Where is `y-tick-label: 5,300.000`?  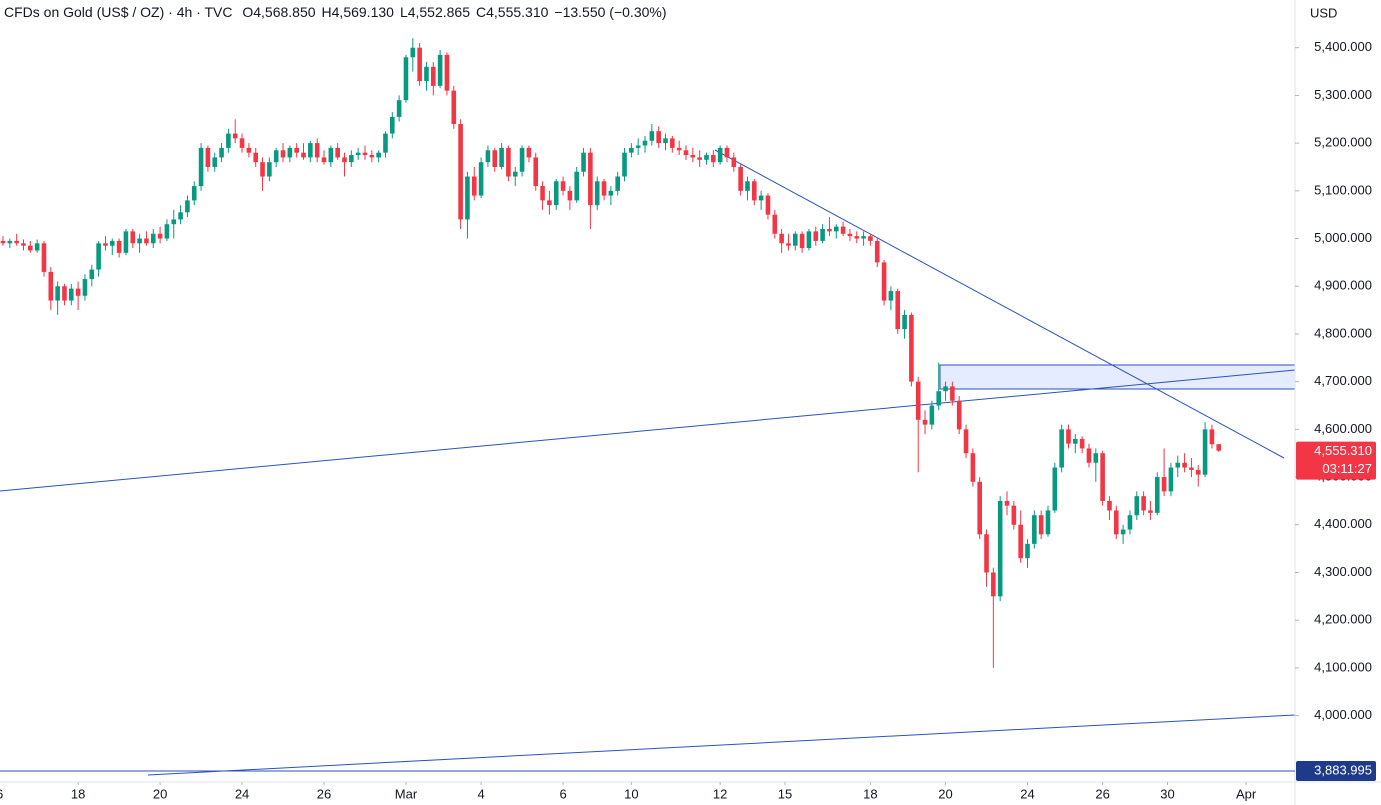
y-tick-label: 5,300.000 is located at coordinates (1343, 94).